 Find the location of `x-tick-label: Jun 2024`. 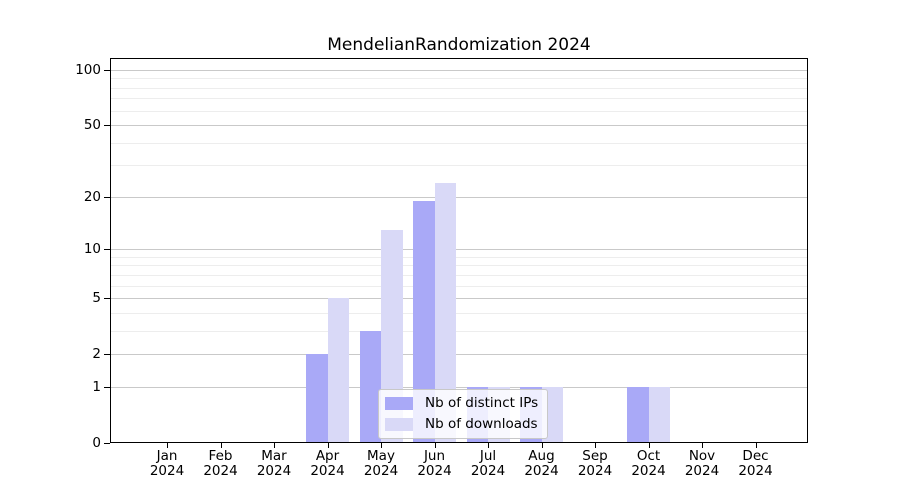

x-tick-label: Jun 2024 is located at coordinates (434, 464).